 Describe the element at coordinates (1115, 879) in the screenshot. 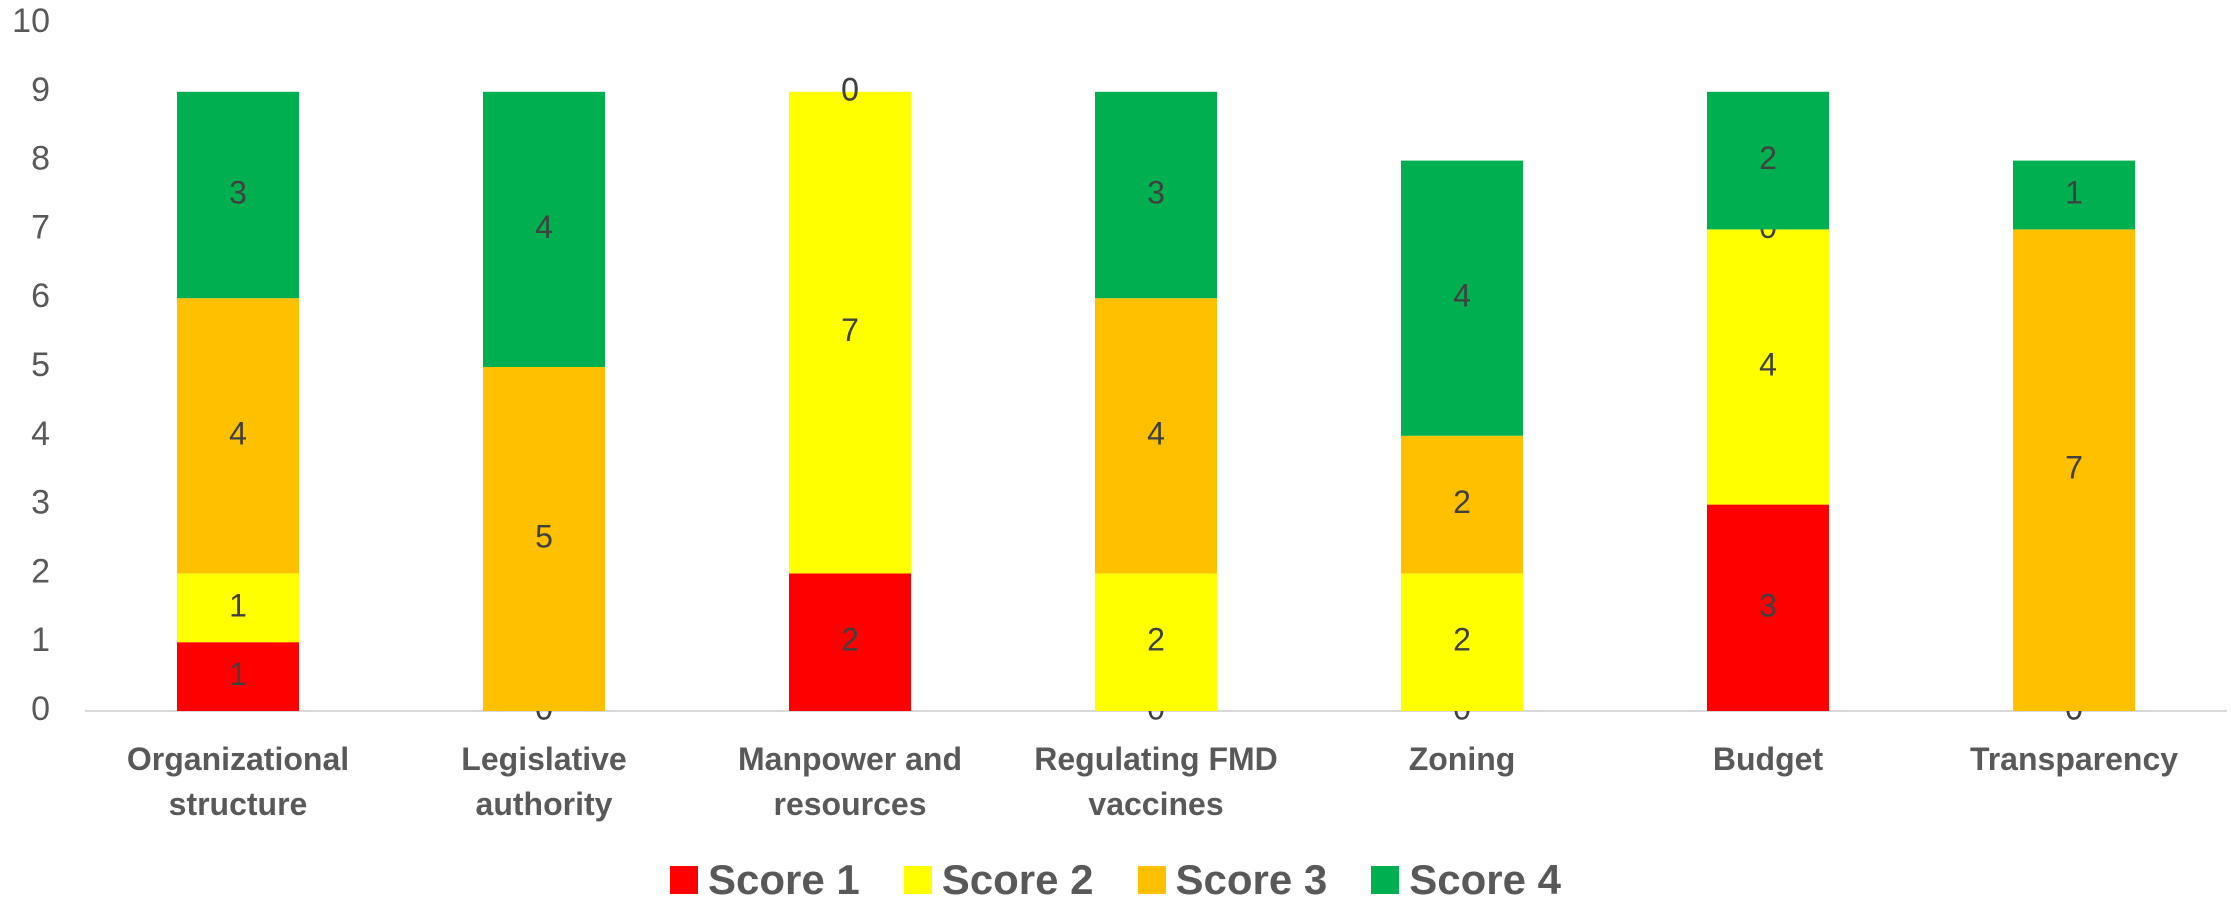

I see `legend: Score 1 Score 2 Score 3 Score 4` at that location.